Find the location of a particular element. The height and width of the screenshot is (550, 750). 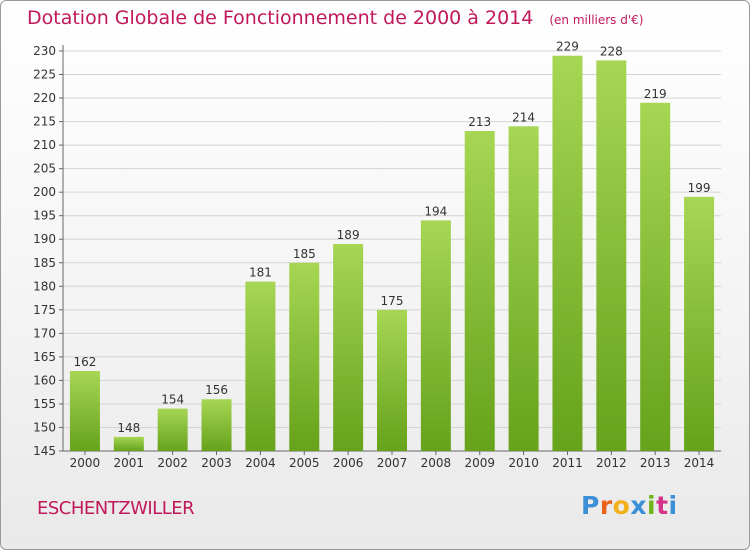

x-tick-label: 2010 is located at coordinates (523, 463).